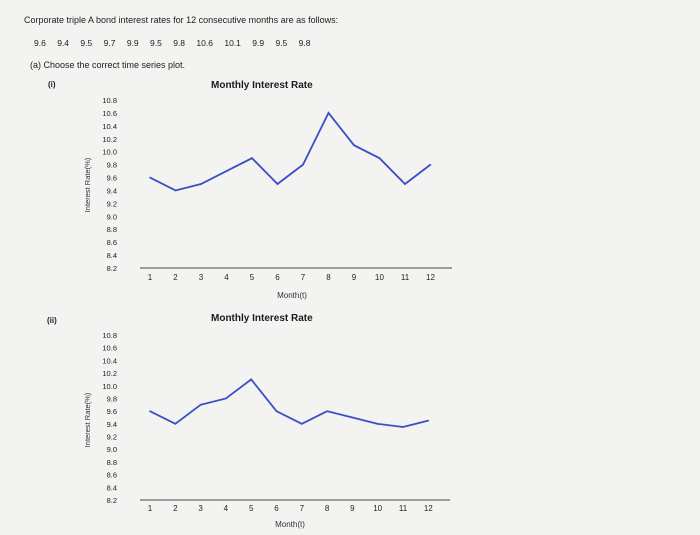 This screenshot has height=535, width=700. Describe the element at coordinates (63, 43) in the screenshot. I see `data-value: 9.4` at that location.